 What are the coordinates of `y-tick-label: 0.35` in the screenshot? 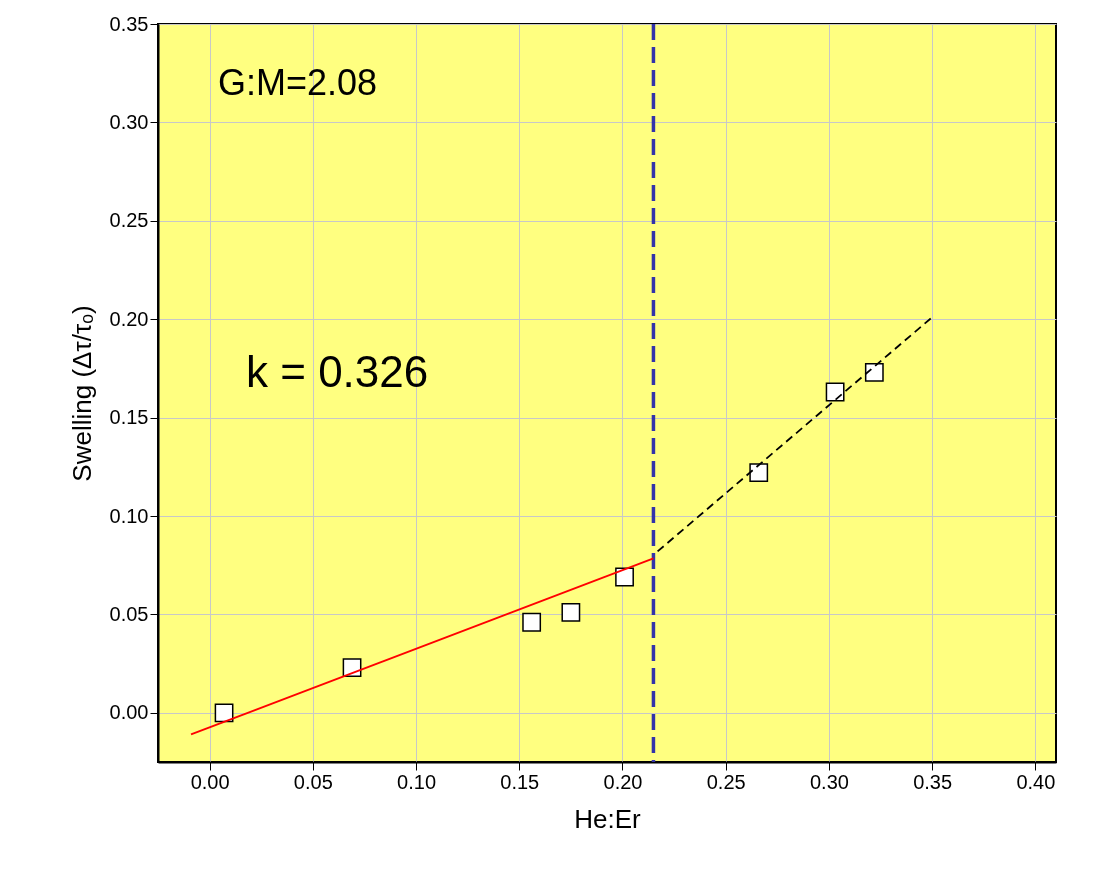 It's located at (129, 23).